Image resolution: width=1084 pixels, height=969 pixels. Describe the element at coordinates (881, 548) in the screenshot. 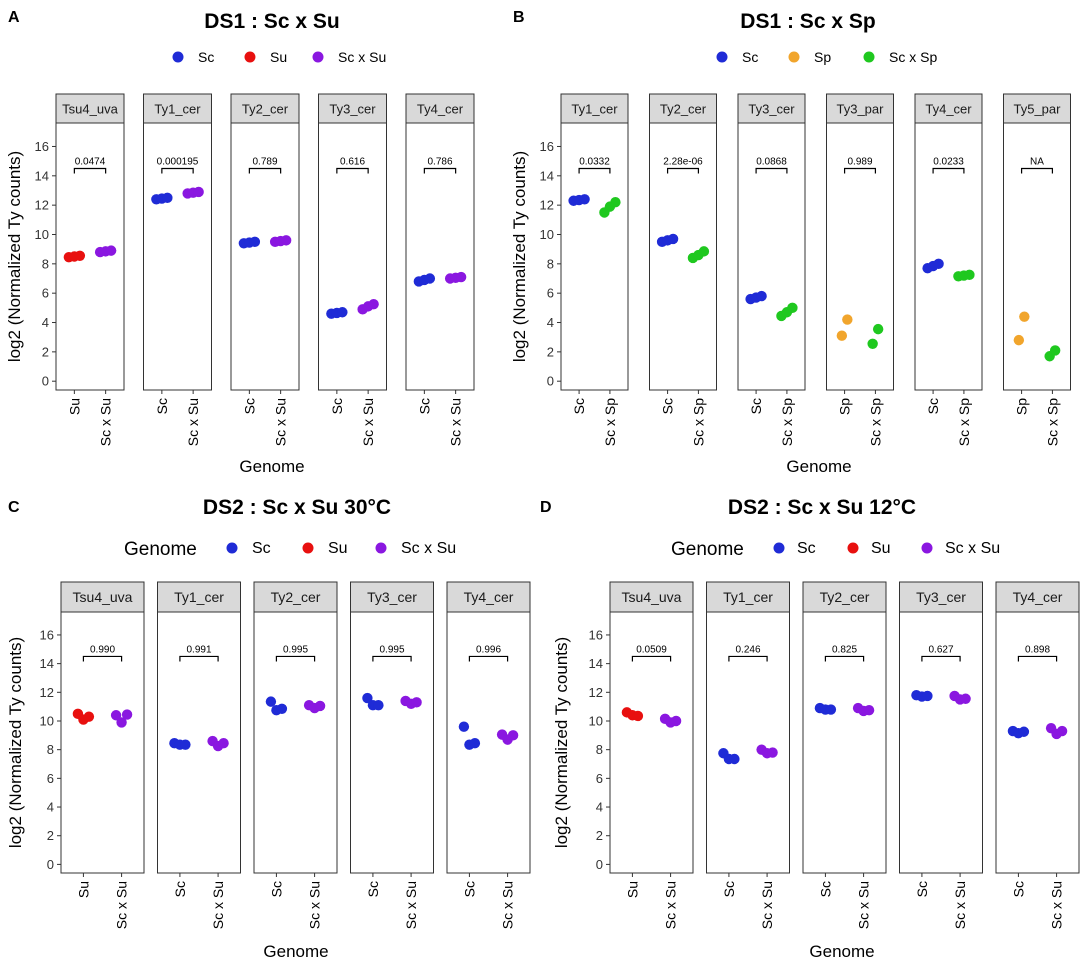

I see `legend-label-su: Su` at that location.